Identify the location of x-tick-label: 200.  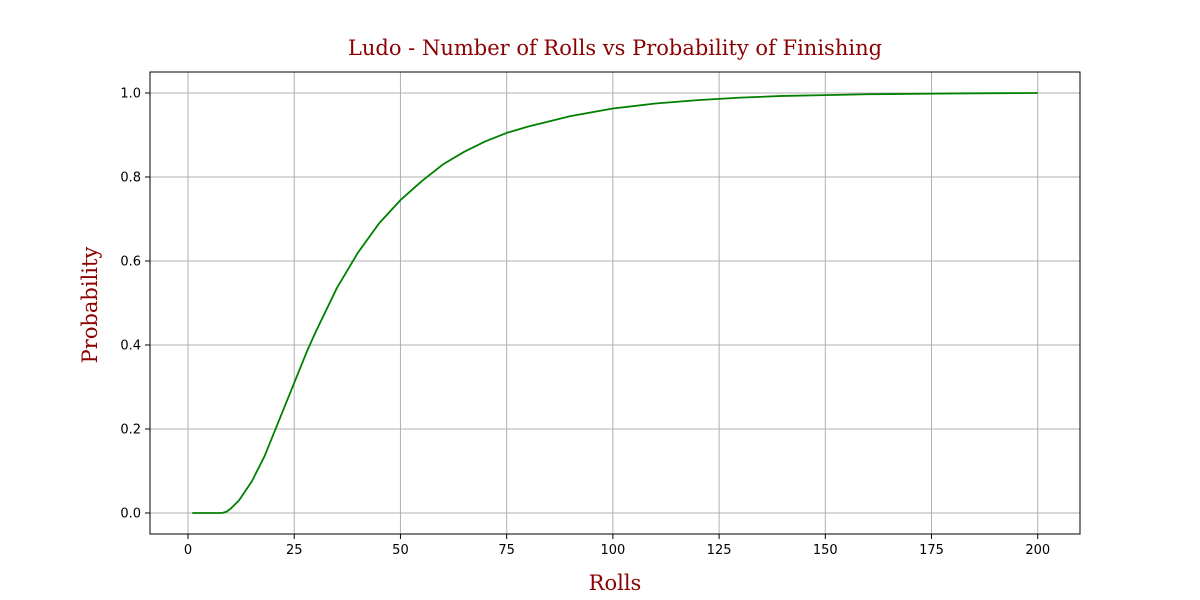
(1037, 550).